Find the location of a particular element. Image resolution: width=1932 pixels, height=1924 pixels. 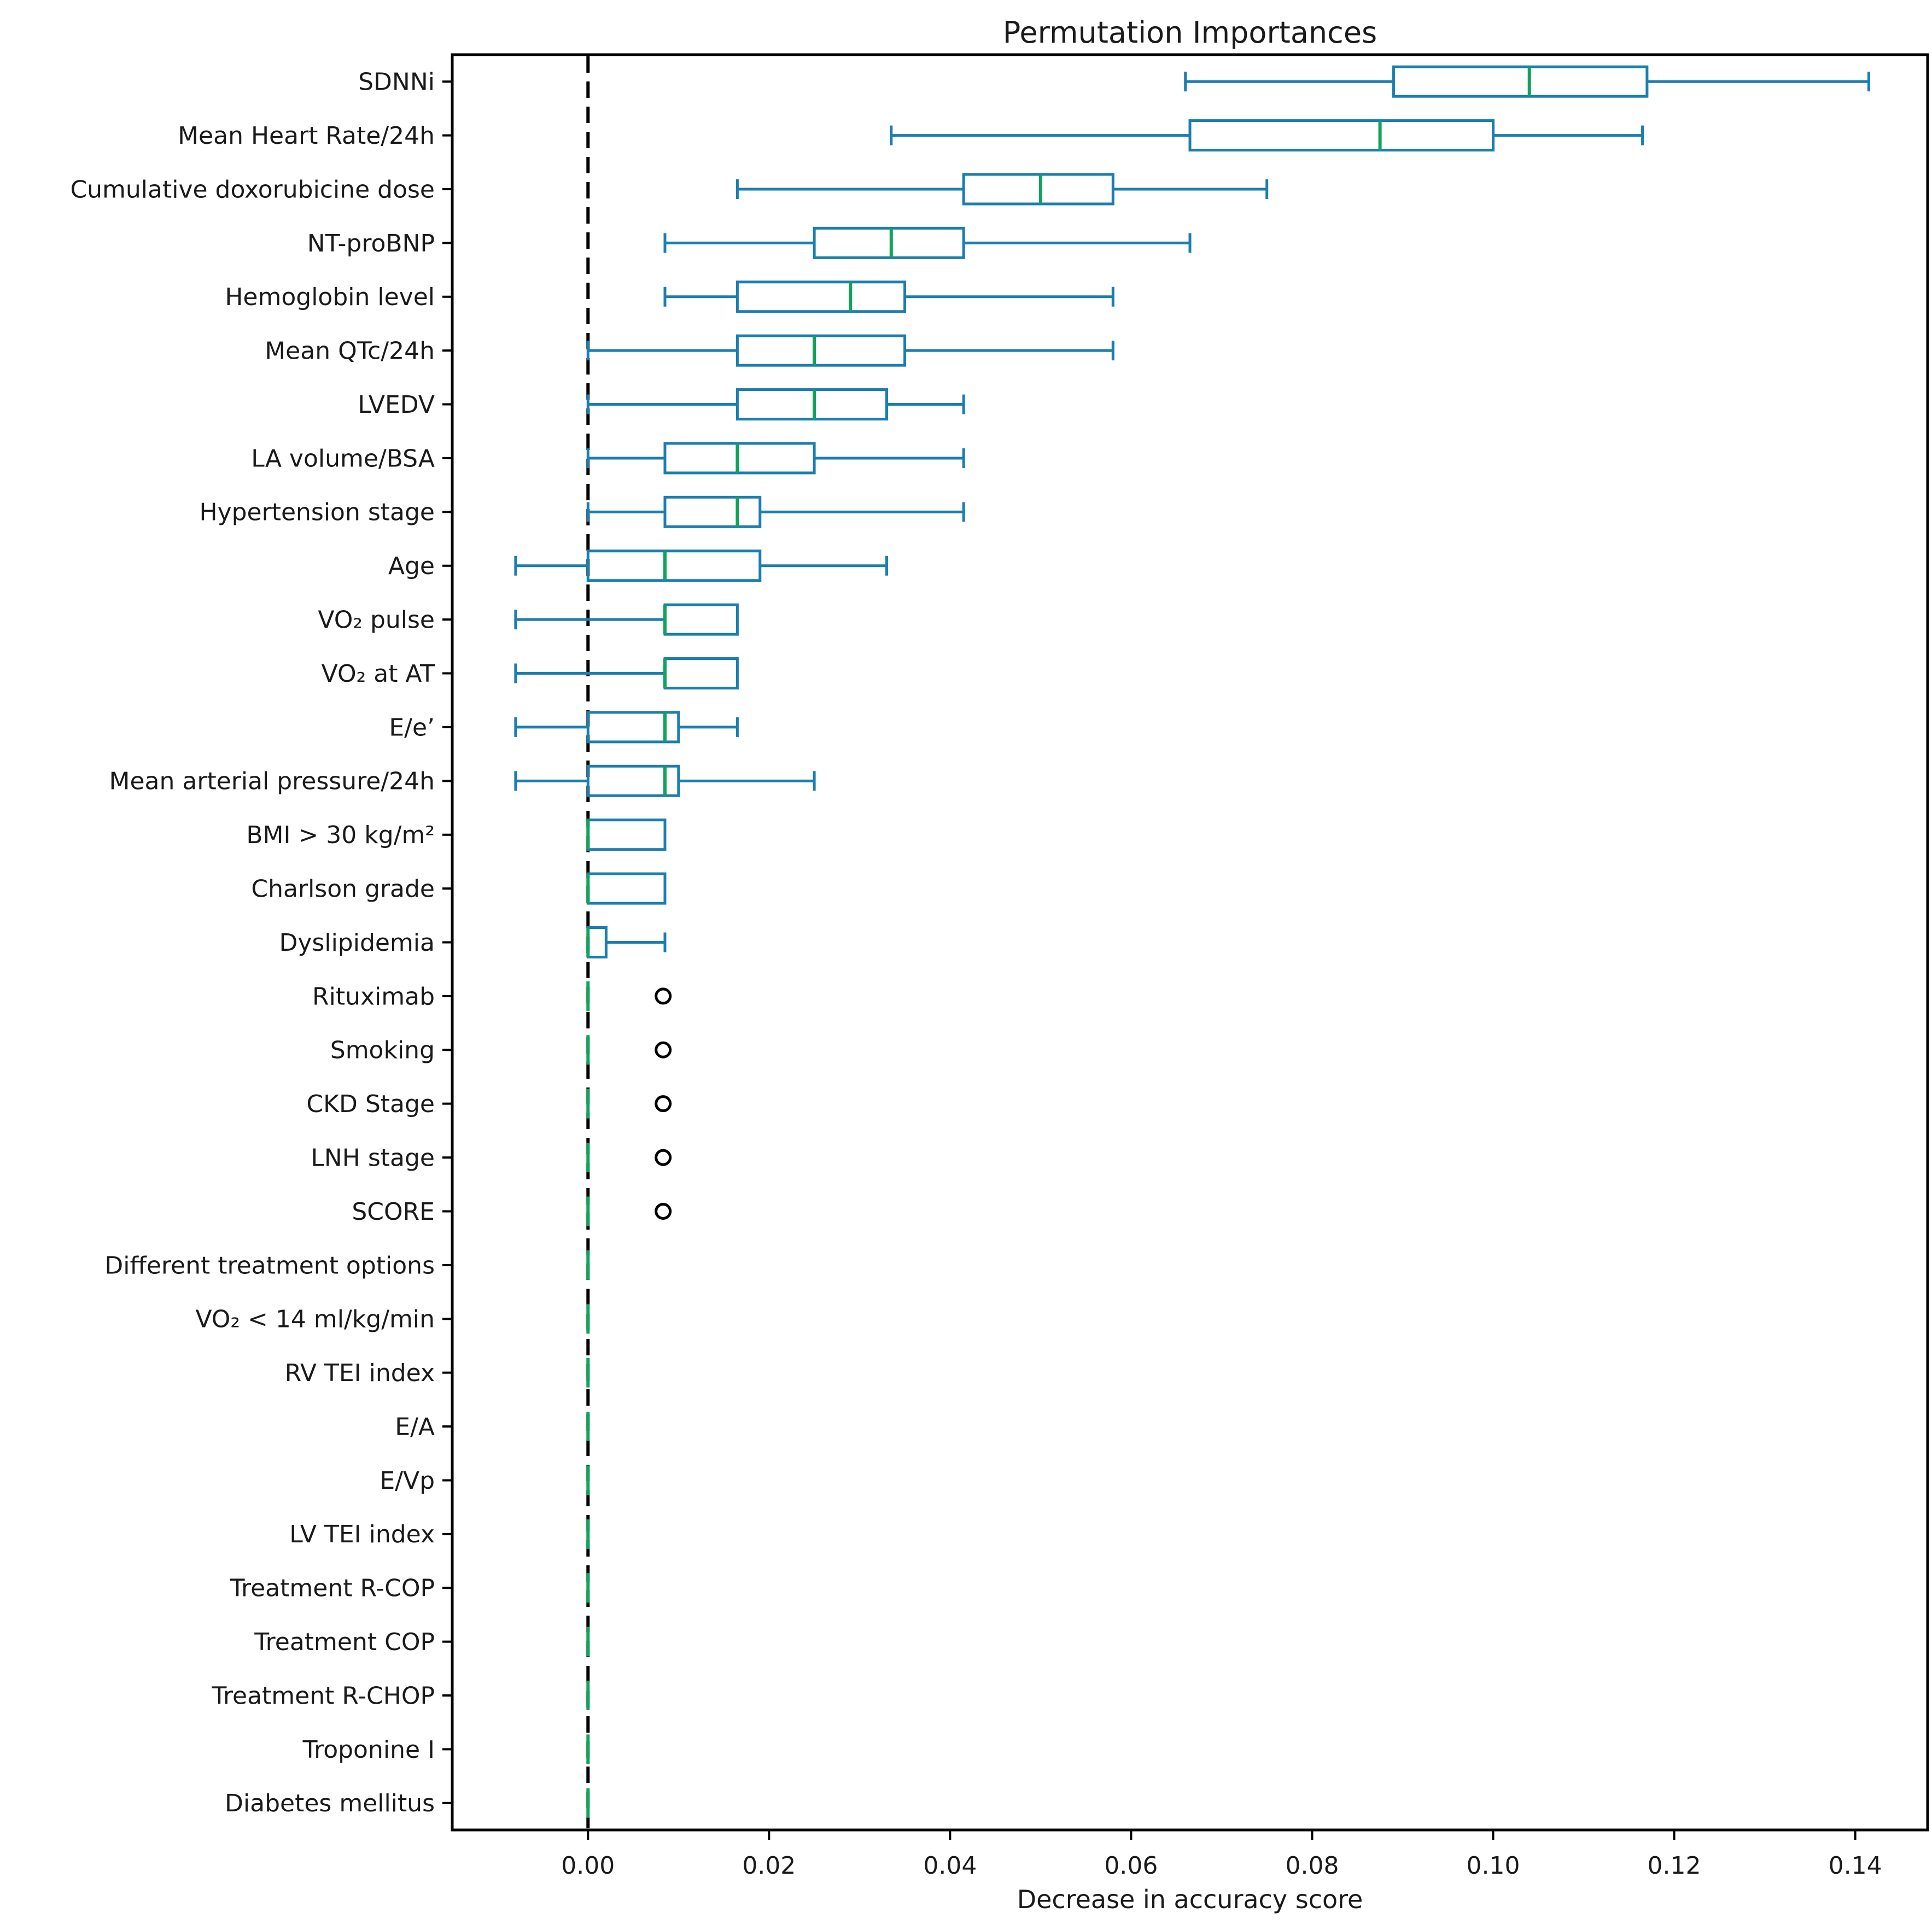

y-tick-label: Smoking is located at coordinates (382, 1051).